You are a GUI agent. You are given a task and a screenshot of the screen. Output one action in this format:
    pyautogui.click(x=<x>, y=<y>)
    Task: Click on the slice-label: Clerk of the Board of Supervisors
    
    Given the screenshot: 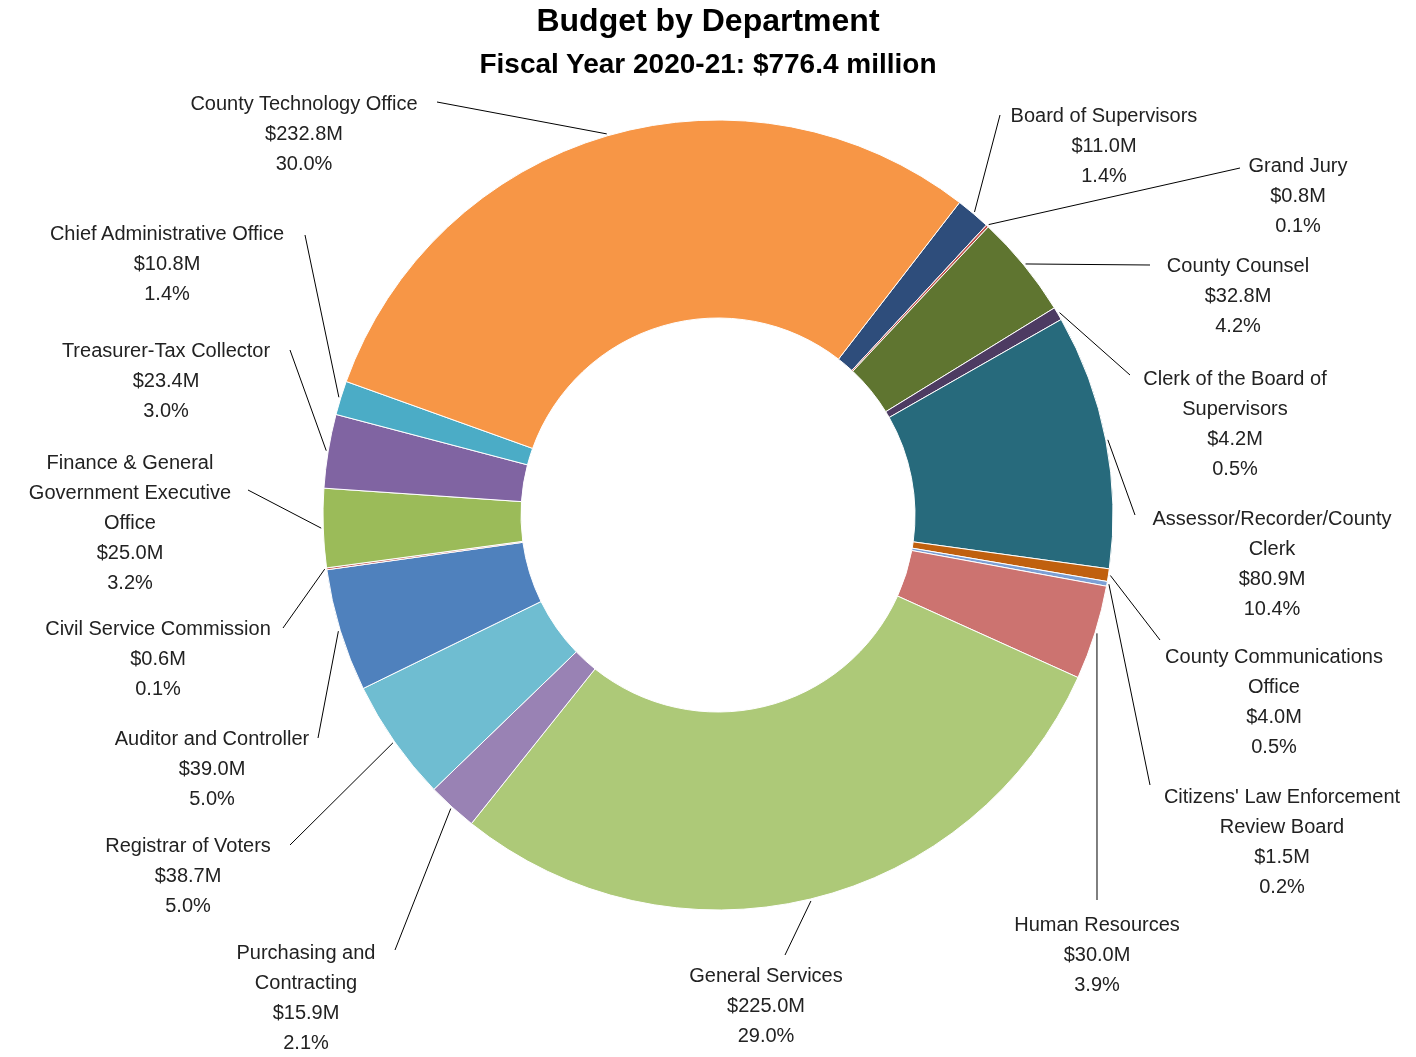 What is the action you would take?
    pyautogui.click(x=1235, y=393)
    